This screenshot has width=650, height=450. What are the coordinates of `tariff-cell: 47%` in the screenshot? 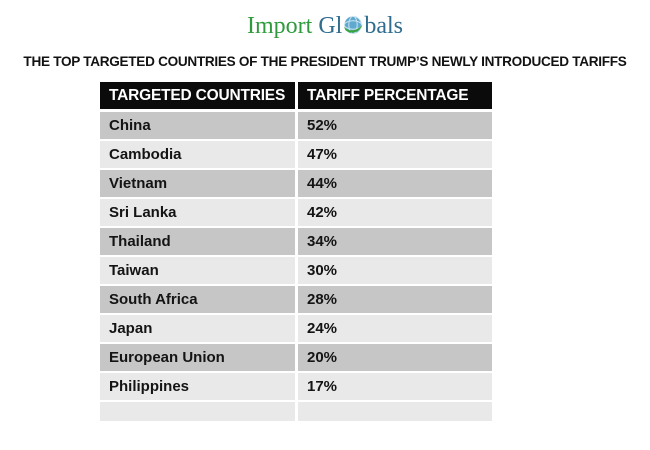 It's located at (395, 154).